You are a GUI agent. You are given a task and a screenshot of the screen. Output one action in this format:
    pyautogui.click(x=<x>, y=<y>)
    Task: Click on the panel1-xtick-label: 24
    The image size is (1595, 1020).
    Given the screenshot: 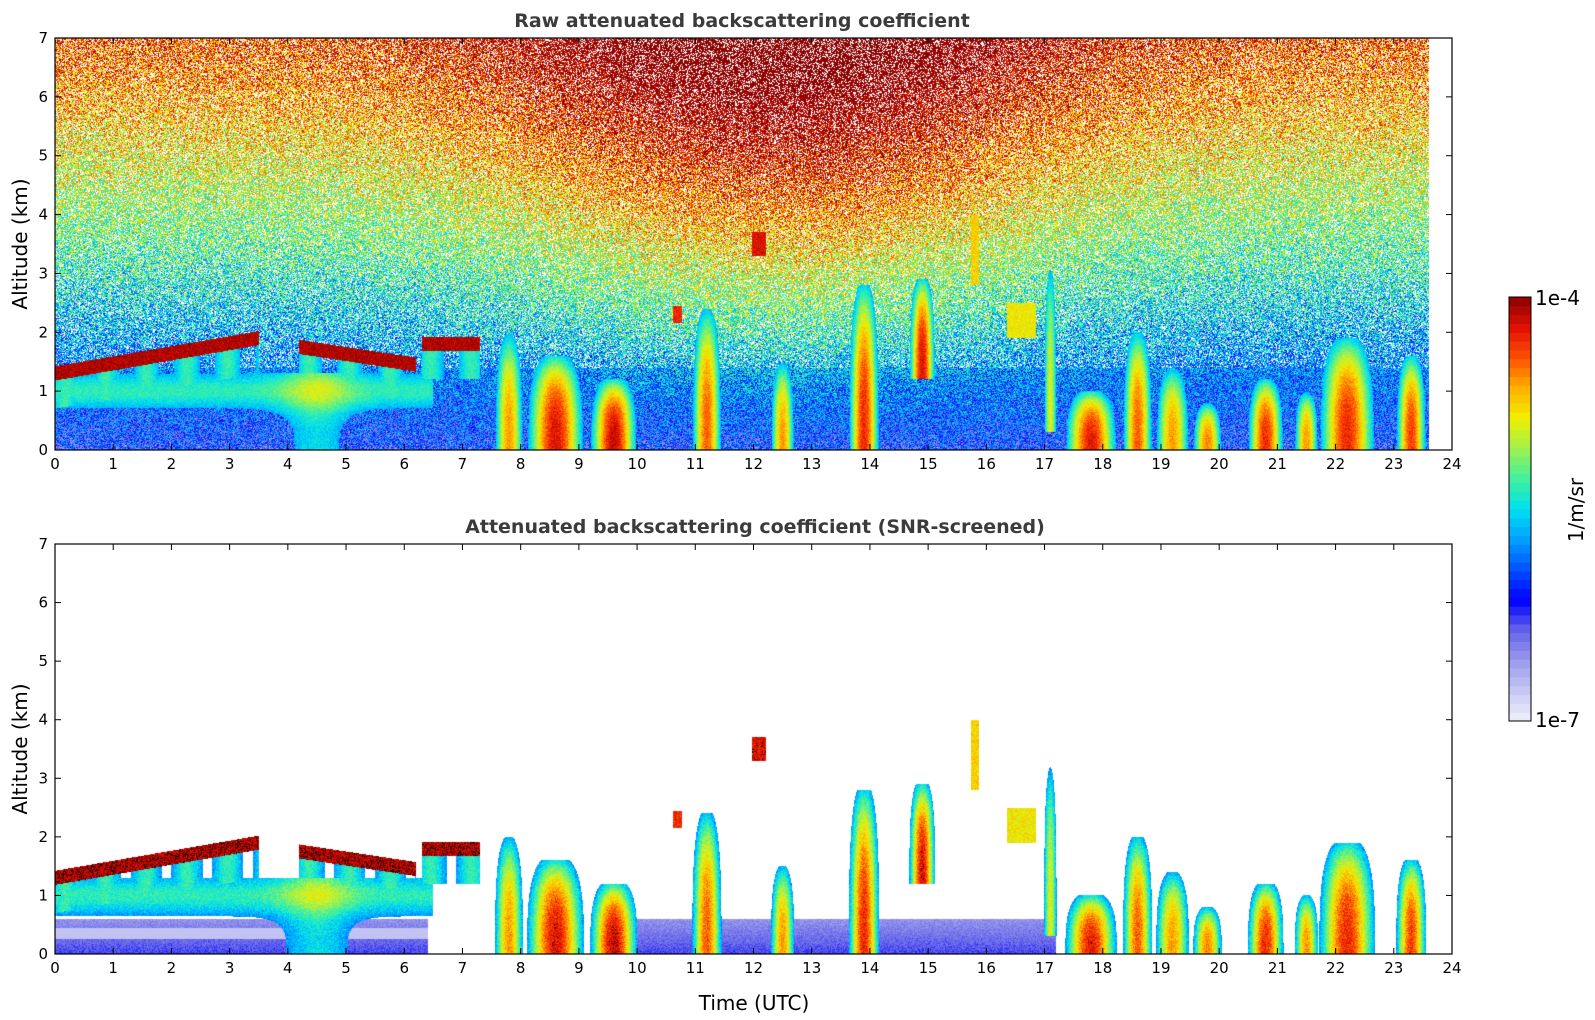 What is the action you would take?
    pyautogui.click(x=1451, y=464)
    